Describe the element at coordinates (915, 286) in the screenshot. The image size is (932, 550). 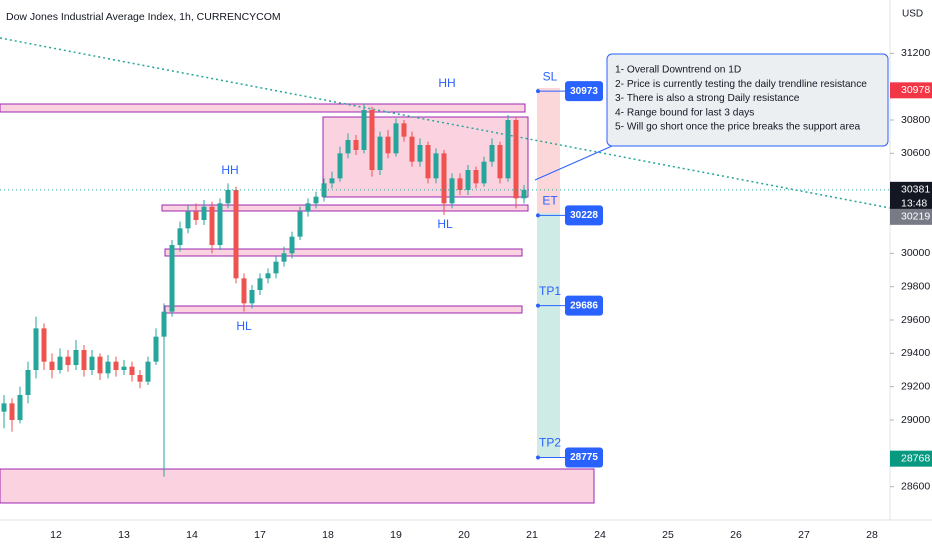
I see `y-tick-label: 29800` at that location.